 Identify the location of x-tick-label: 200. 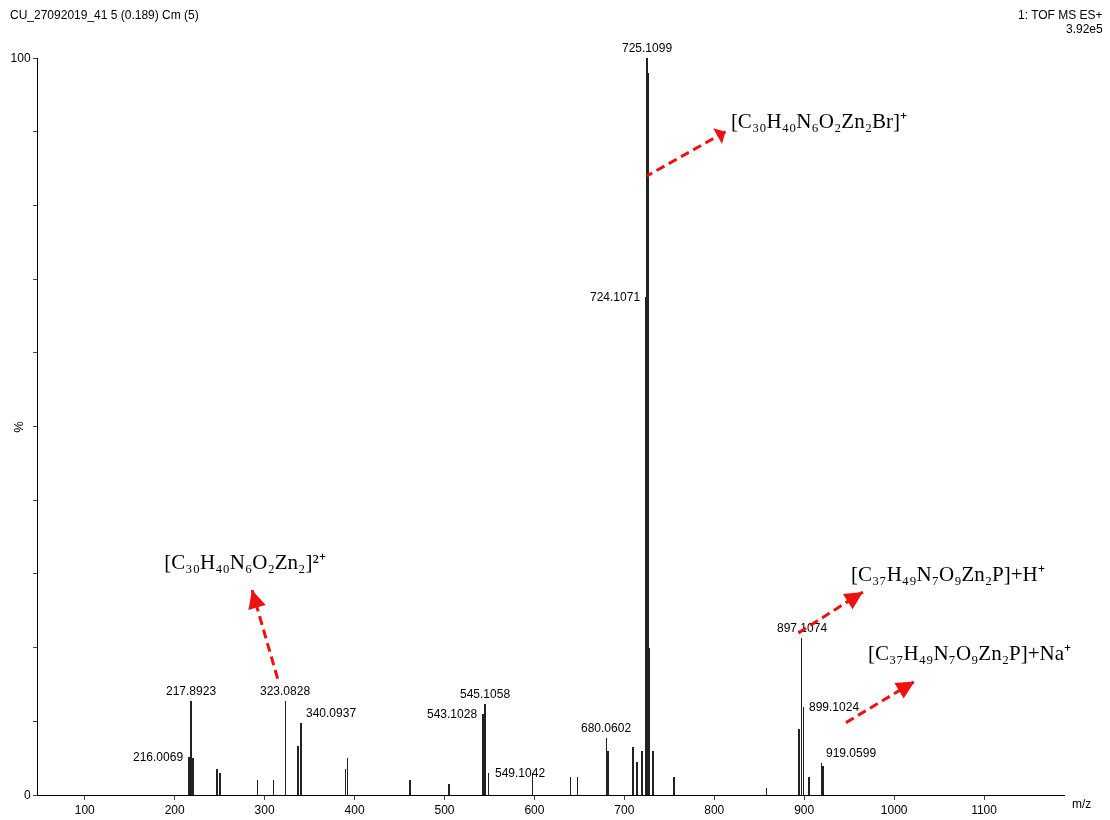
(175, 810).